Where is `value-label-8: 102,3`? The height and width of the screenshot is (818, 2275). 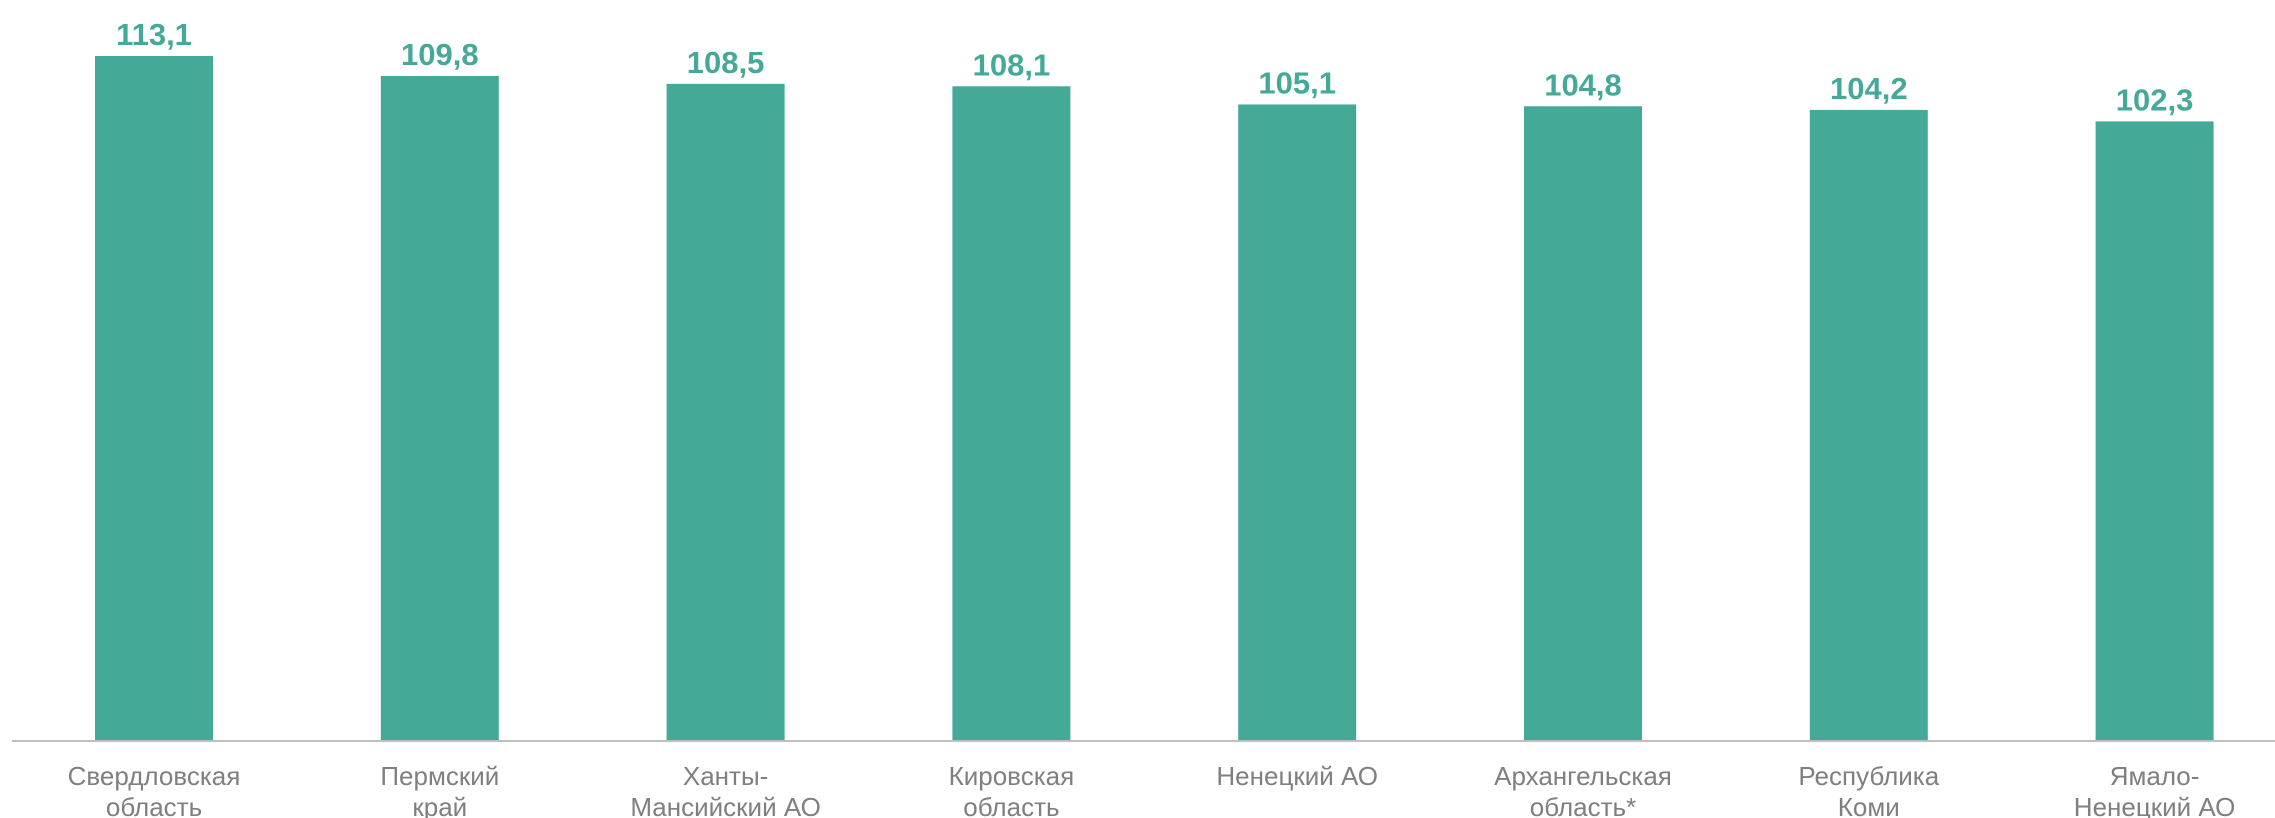 value-label-8: 102,3 is located at coordinates (2155, 99).